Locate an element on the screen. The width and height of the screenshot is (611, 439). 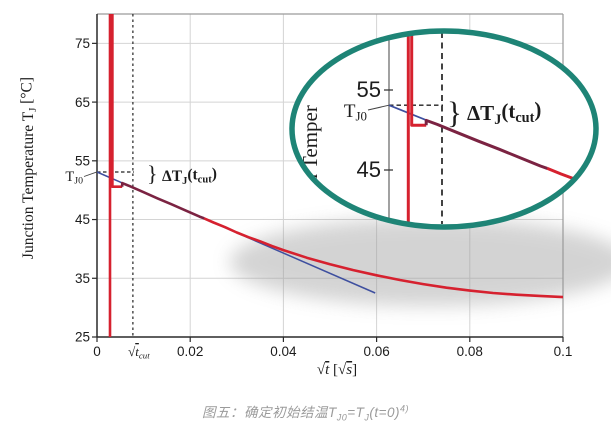
caption-text: 确定初始结温T is located at coordinates (290, 412).